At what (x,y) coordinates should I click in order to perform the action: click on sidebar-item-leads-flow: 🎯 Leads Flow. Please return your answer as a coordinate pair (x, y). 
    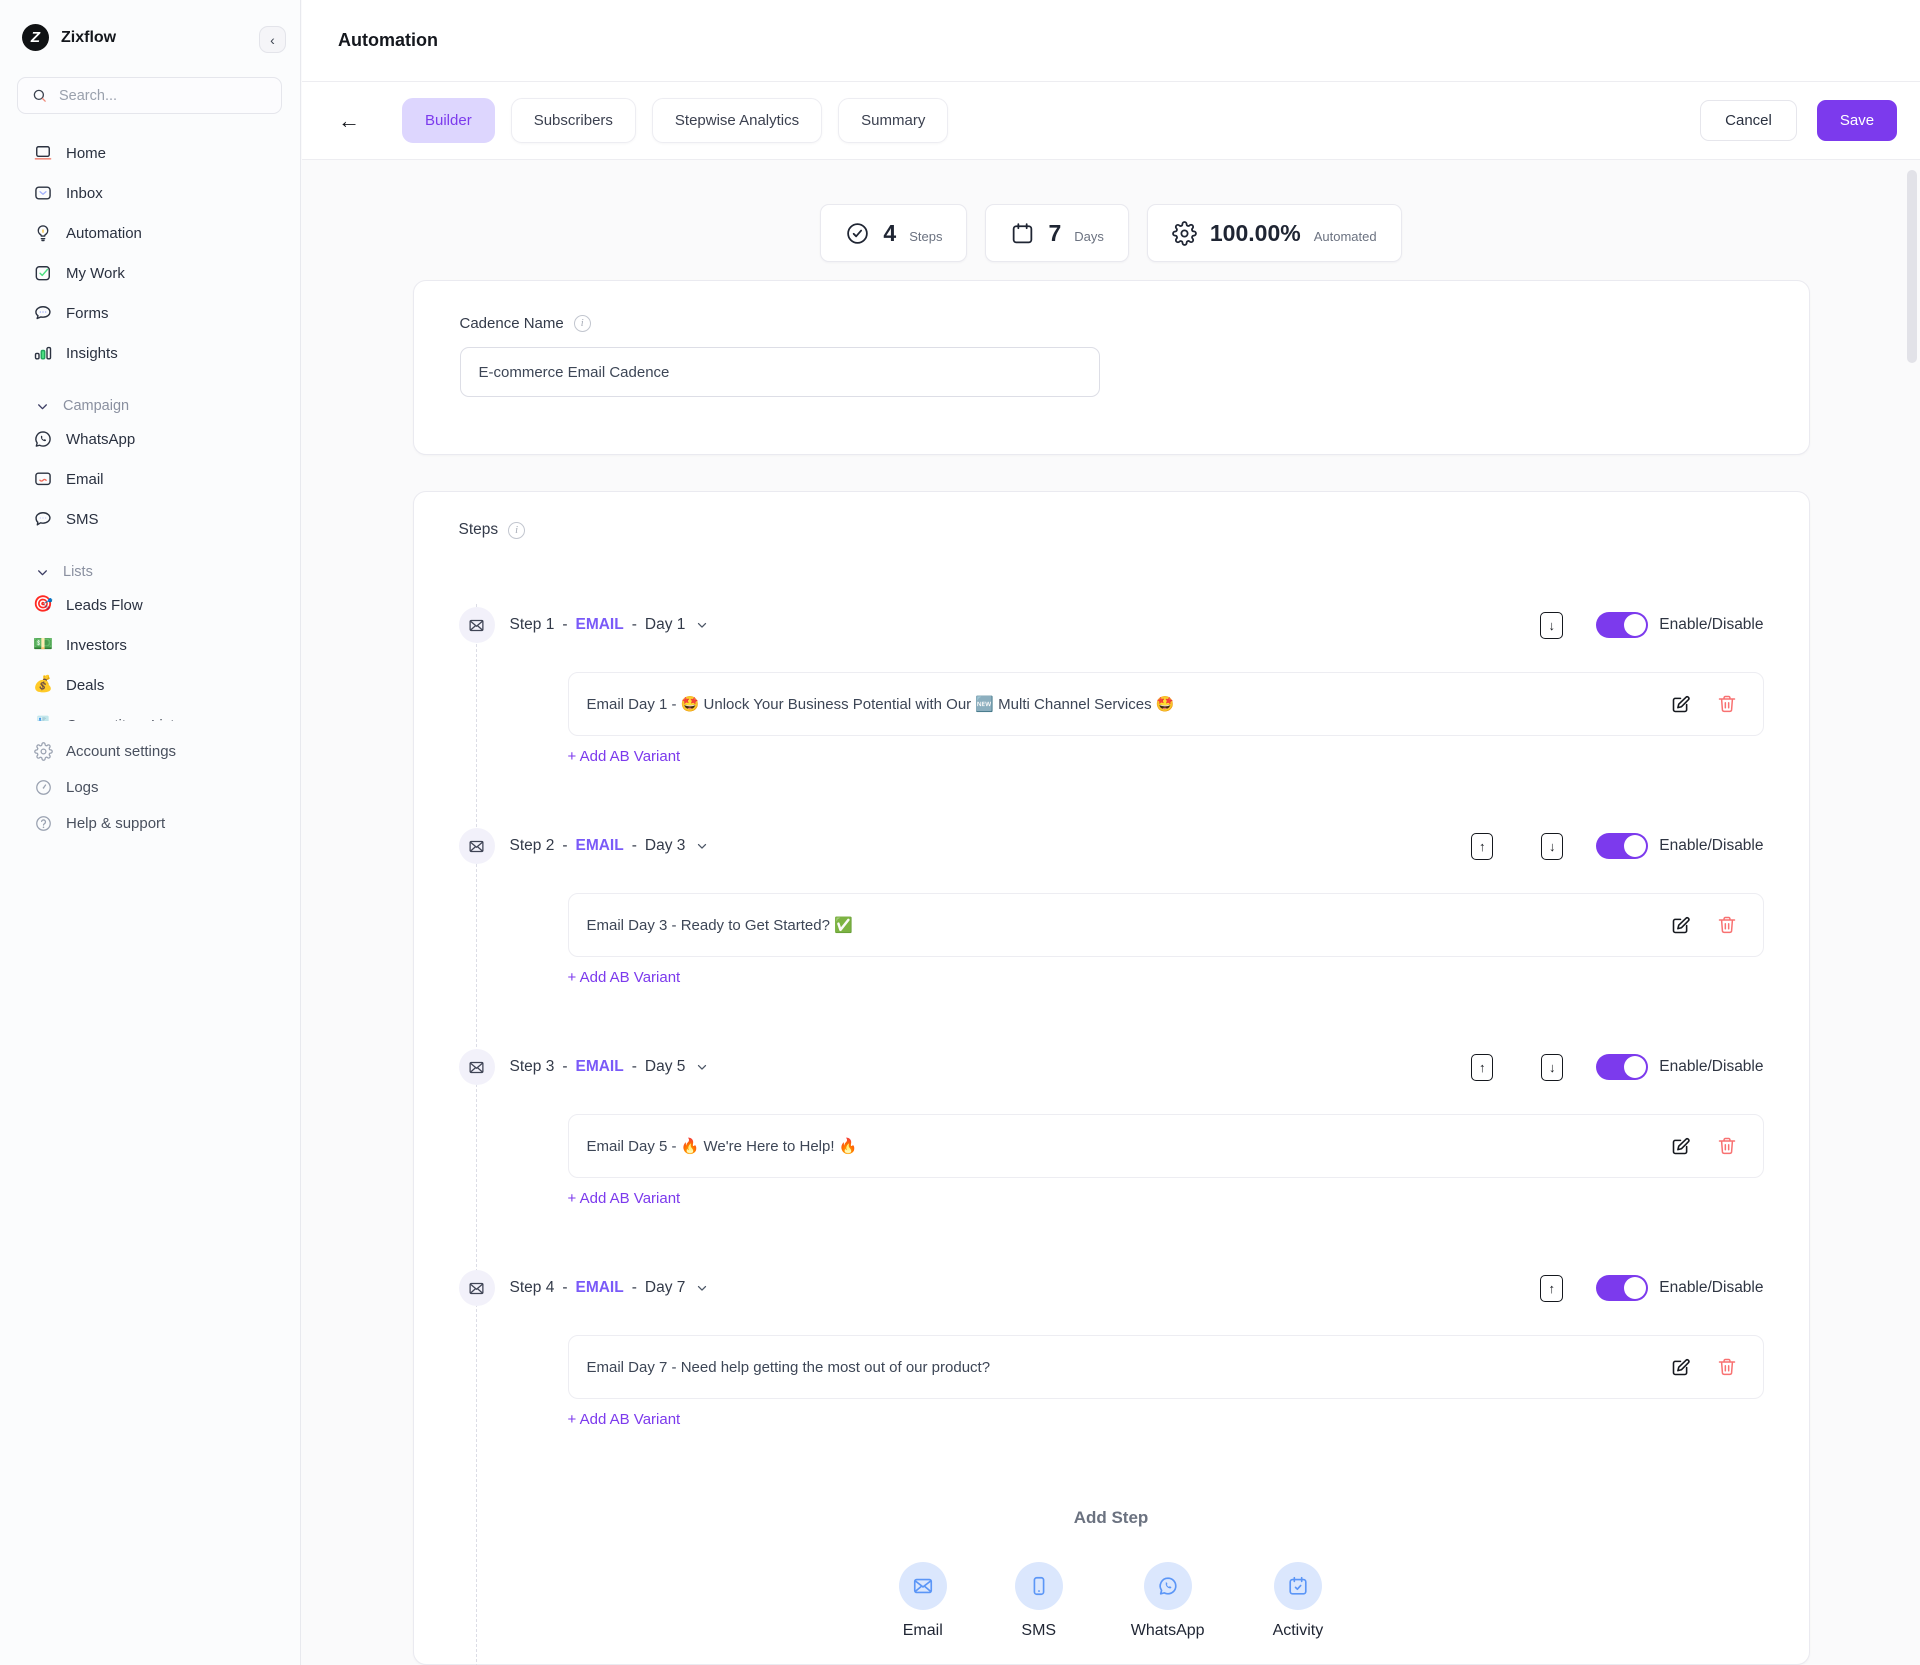
    Looking at the image, I should click on (150, 605).